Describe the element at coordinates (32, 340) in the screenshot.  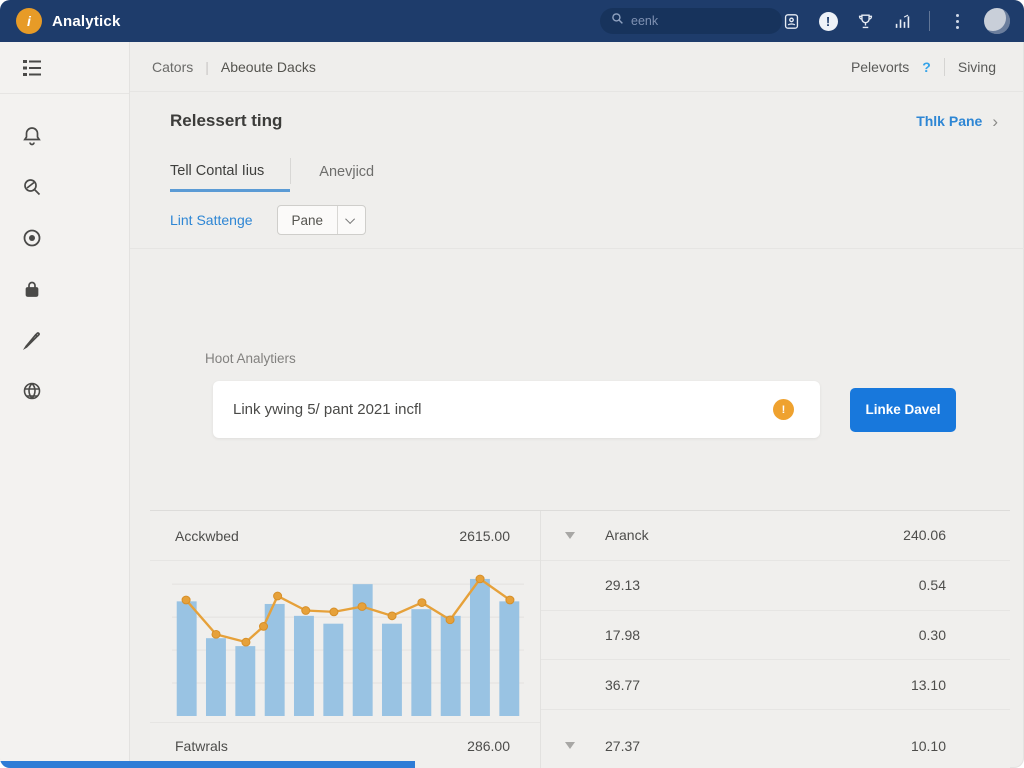
I see `pencil-icon` at that location.